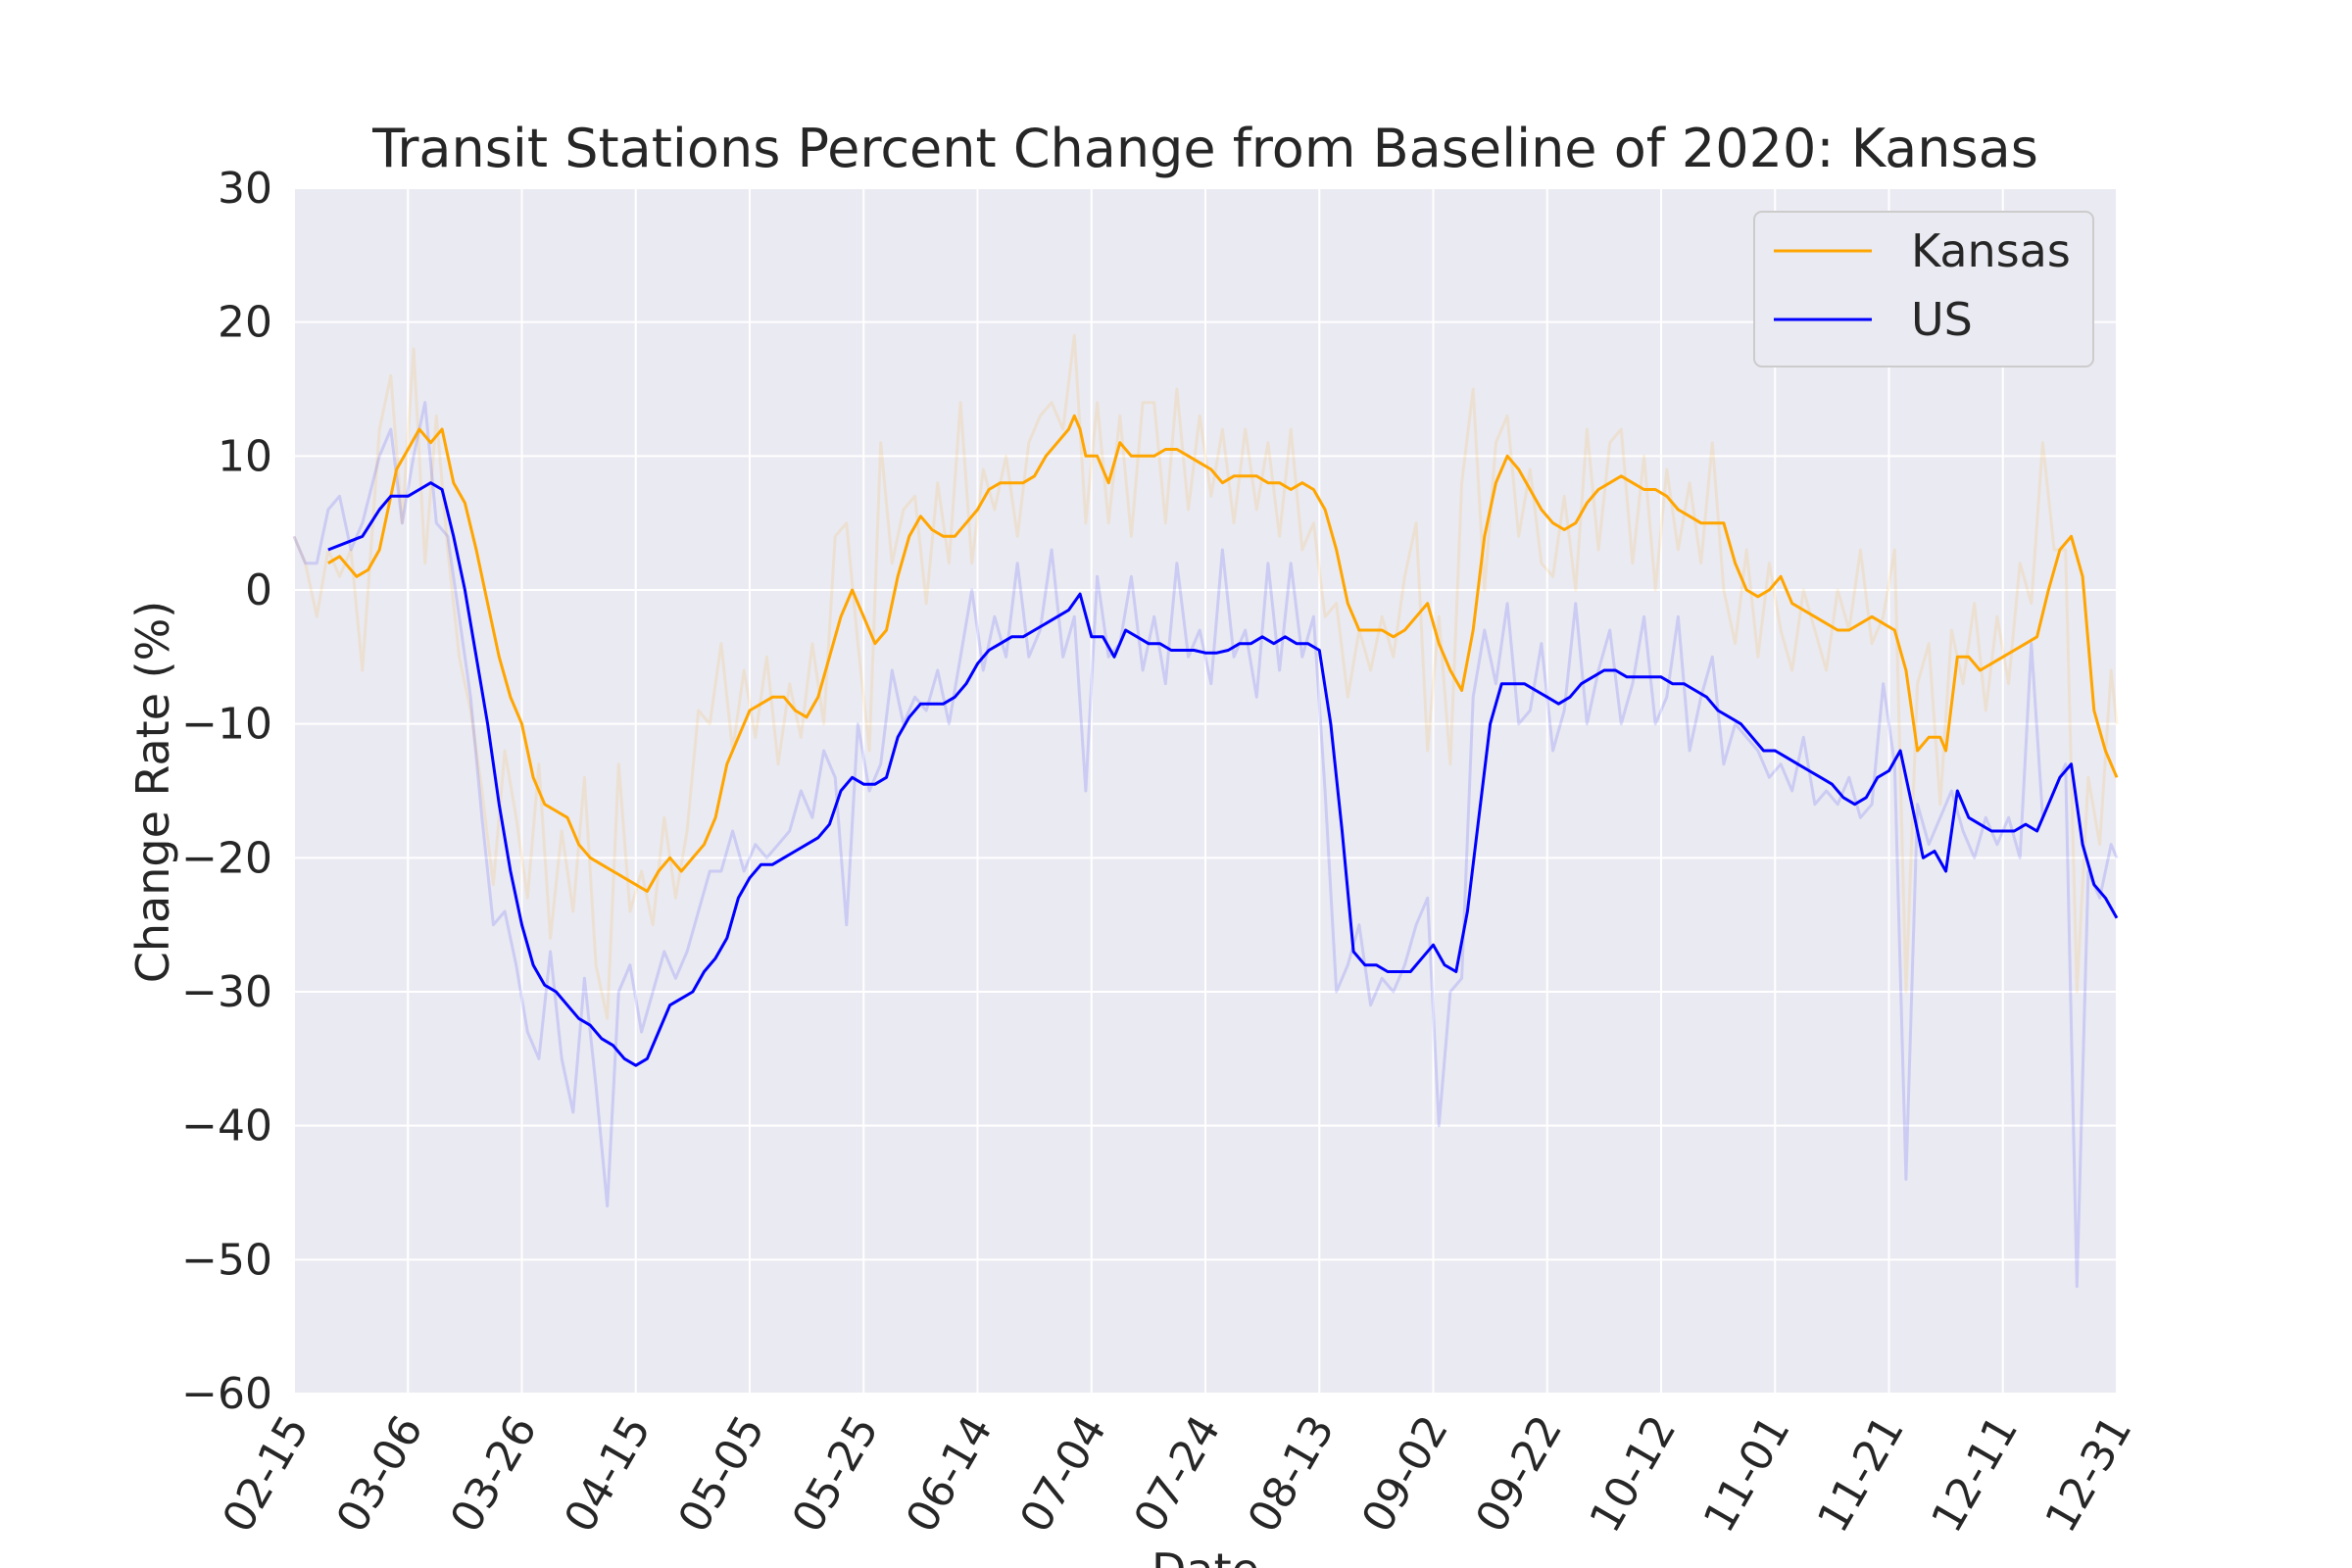 This screenshot has height=1568, width=2352. I want to click on y-tick-label: −60, so click(226, 1394).